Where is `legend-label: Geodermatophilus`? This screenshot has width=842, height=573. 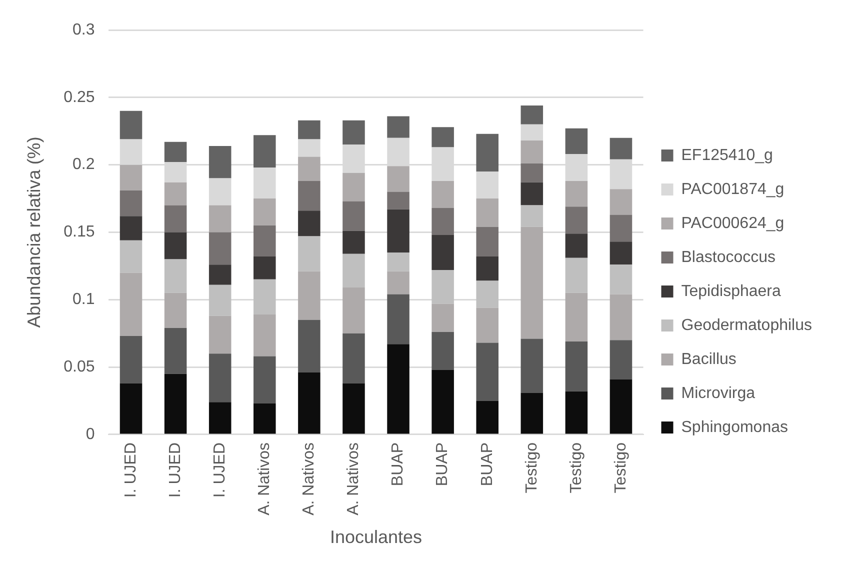 legend-label: Geodermatophilus is located at coordinates (746, 325).